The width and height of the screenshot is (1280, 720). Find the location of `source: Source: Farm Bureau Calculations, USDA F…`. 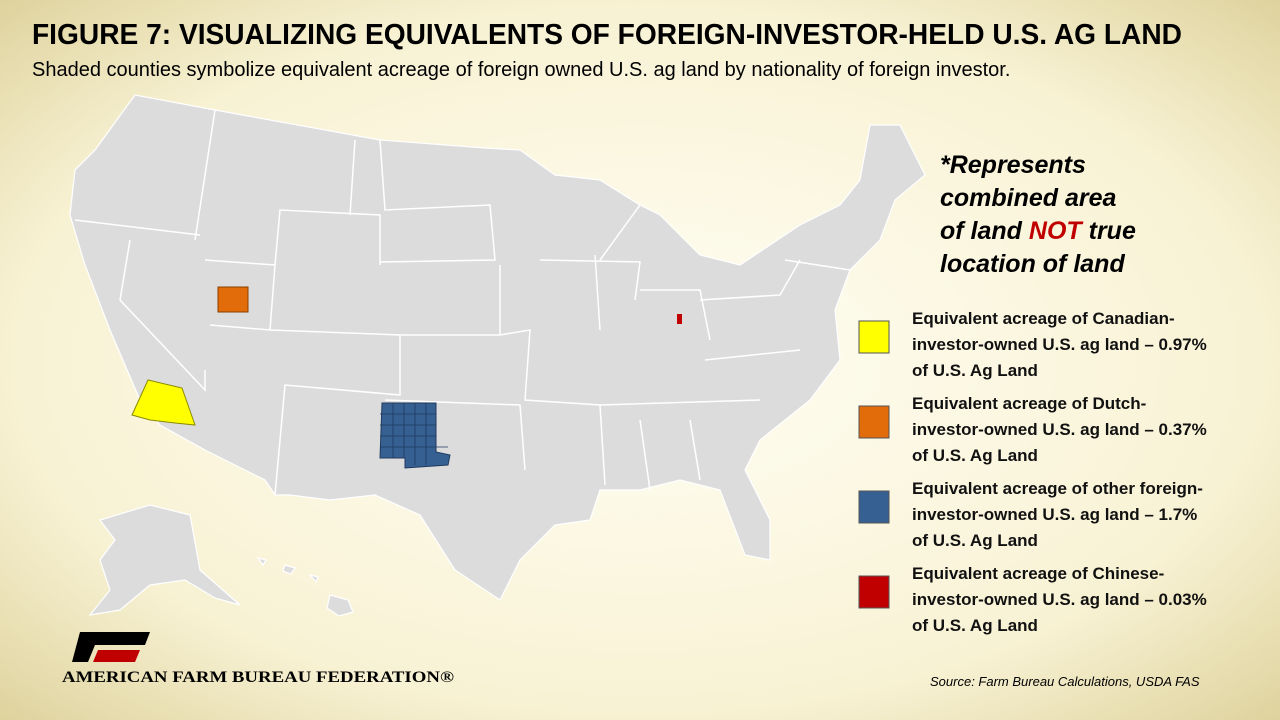

source: Source: Farm Bureau Calculations, USDA F… is located at coordinates (1065, 681).